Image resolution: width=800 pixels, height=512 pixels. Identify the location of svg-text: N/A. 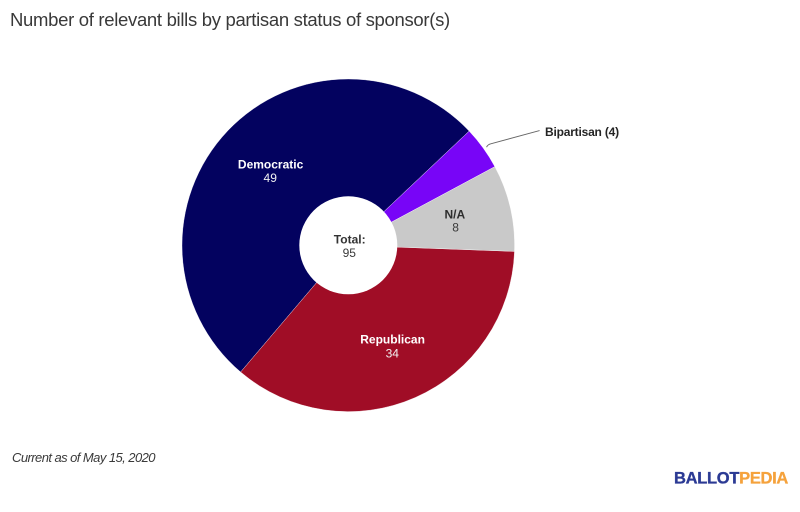
(454, 215).